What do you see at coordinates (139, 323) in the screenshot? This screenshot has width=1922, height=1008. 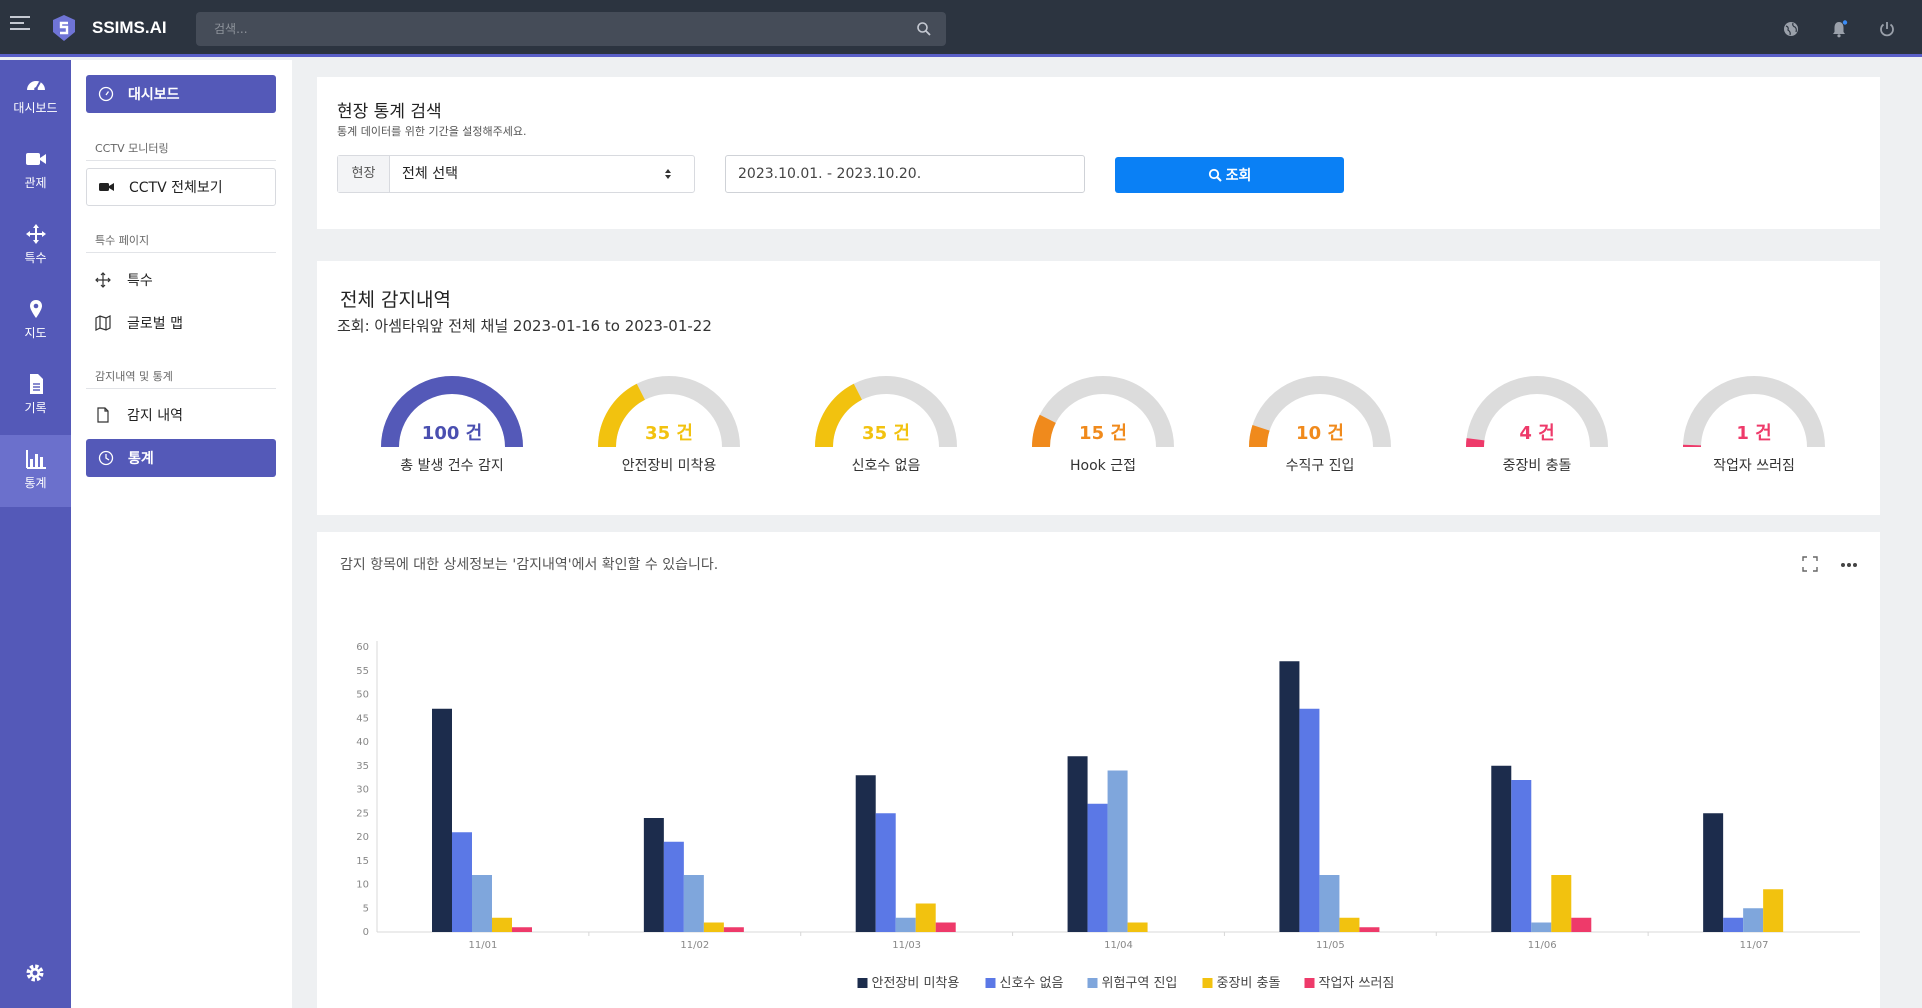 I see `sidebar-link-global-map: 글로벌 맵` at bounding box center [139, 323].